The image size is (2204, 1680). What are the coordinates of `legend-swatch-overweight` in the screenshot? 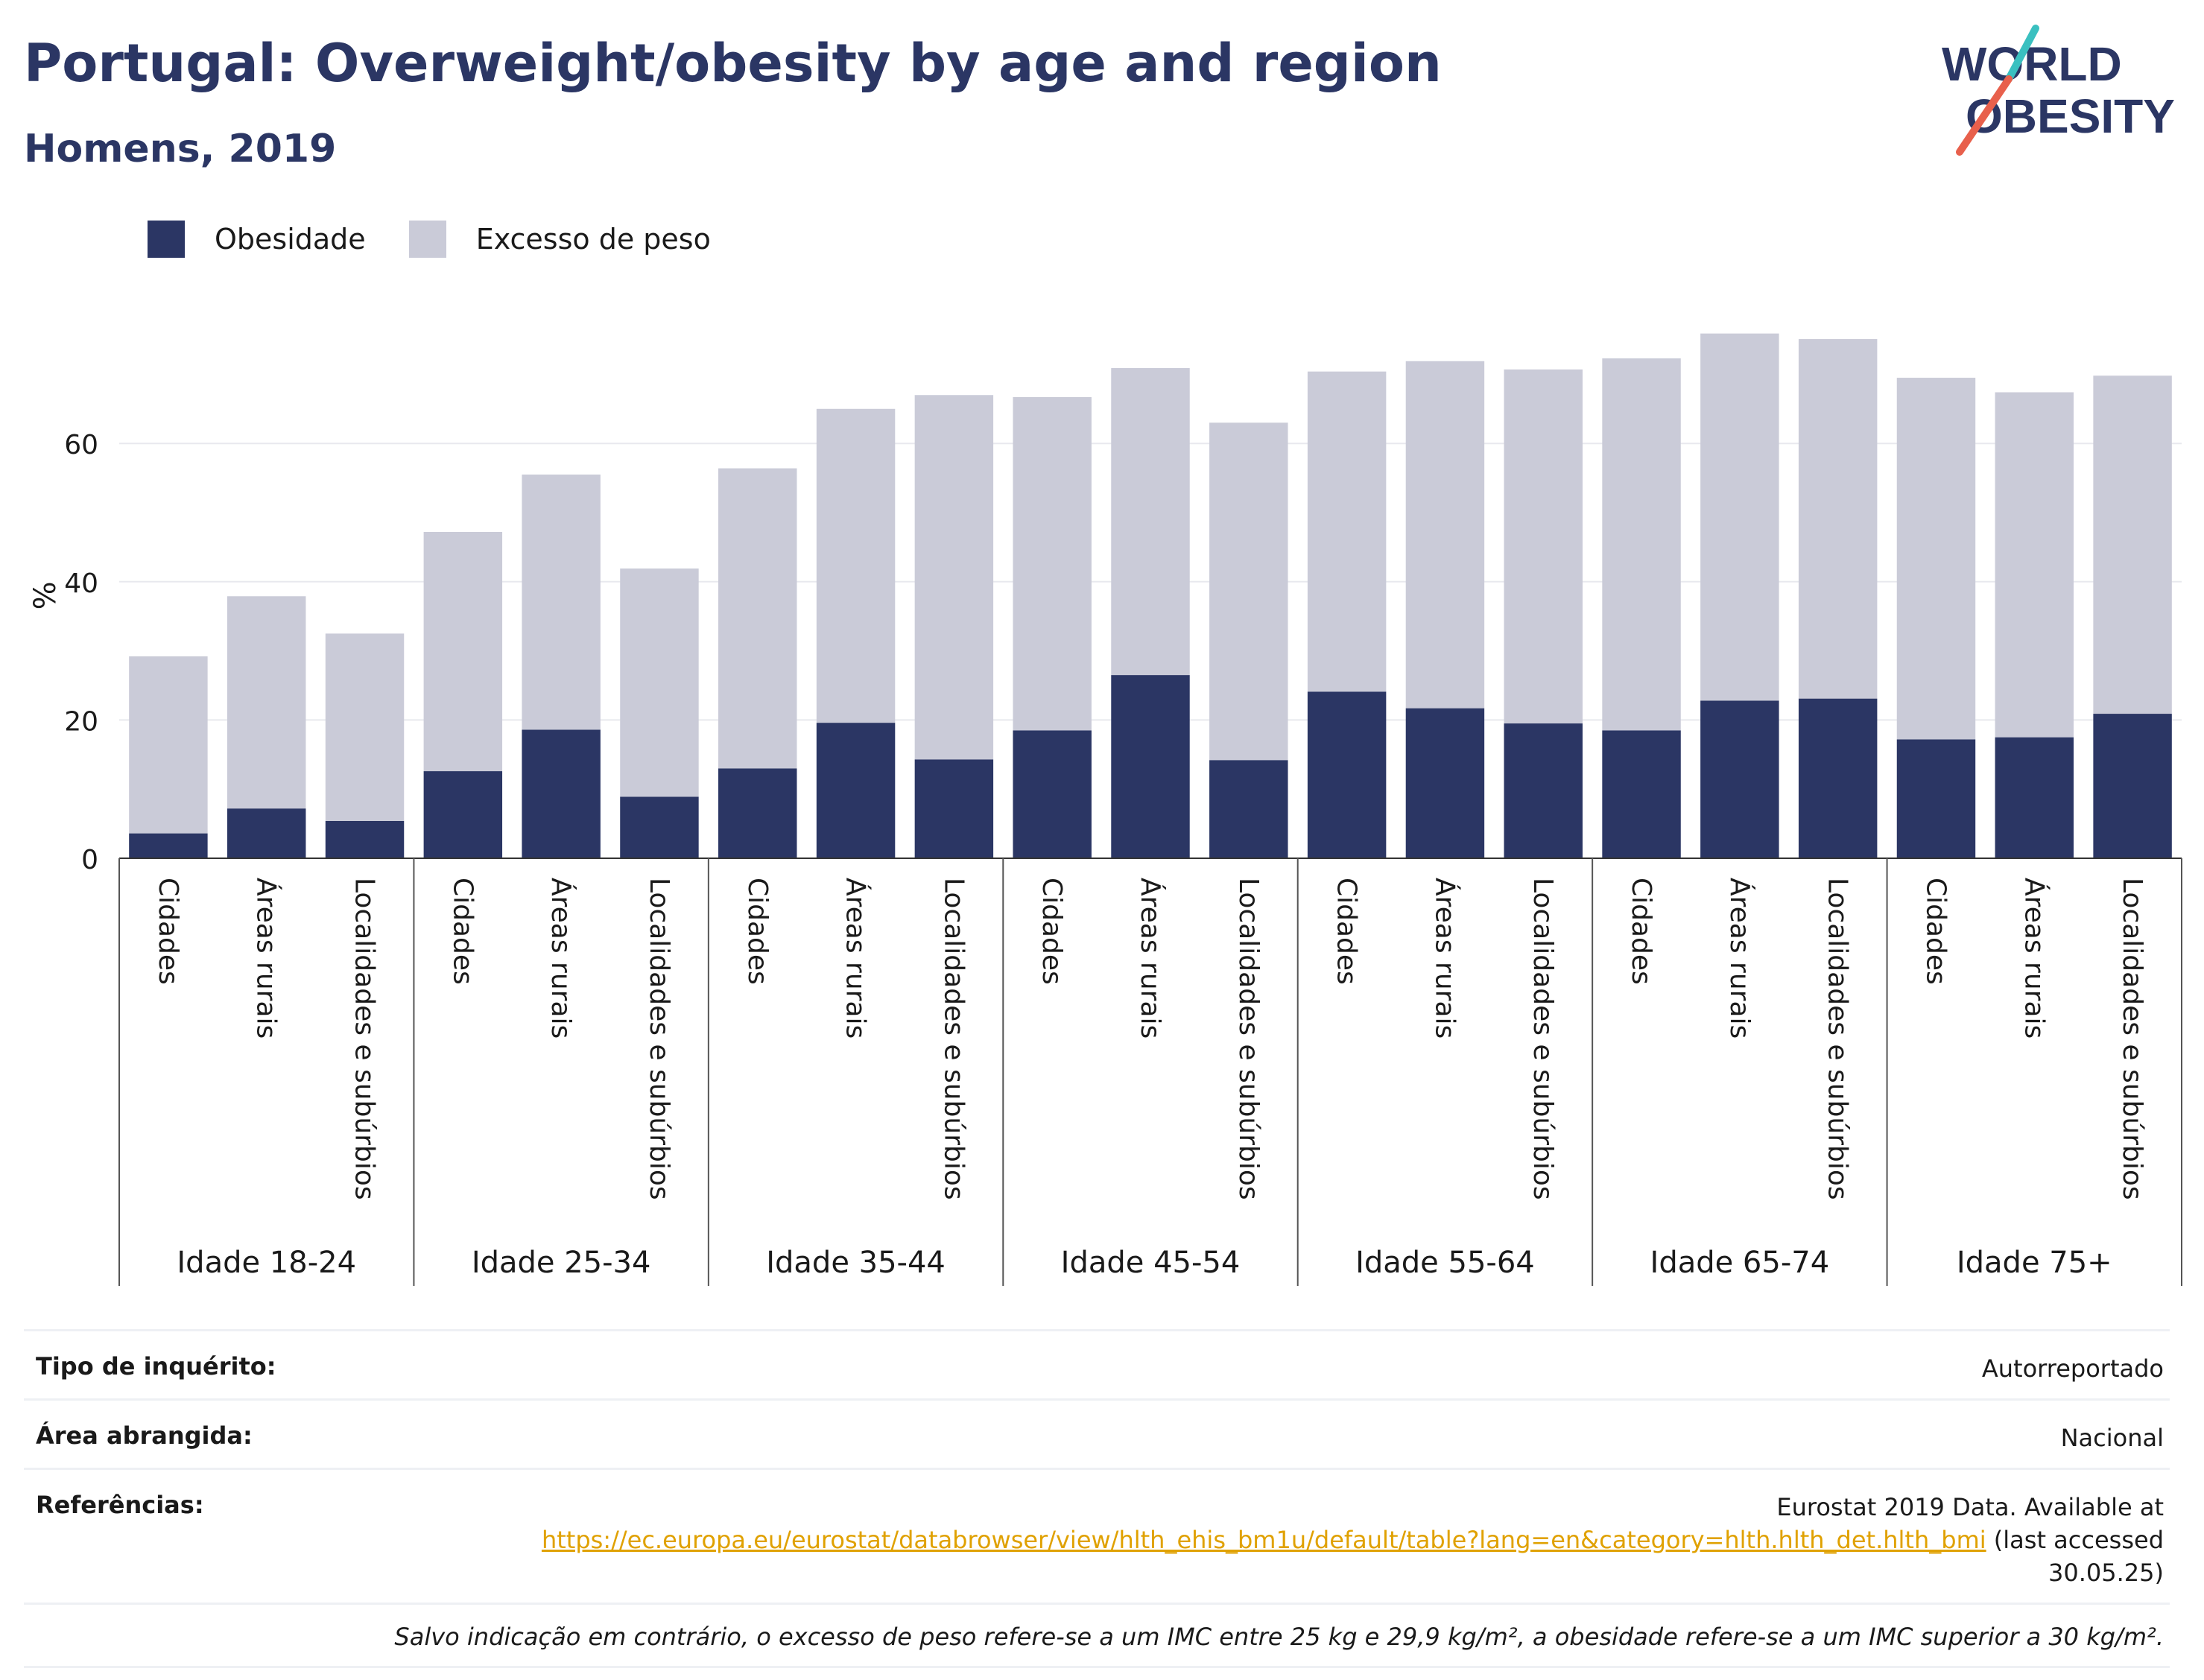 It's located at (427, 239).